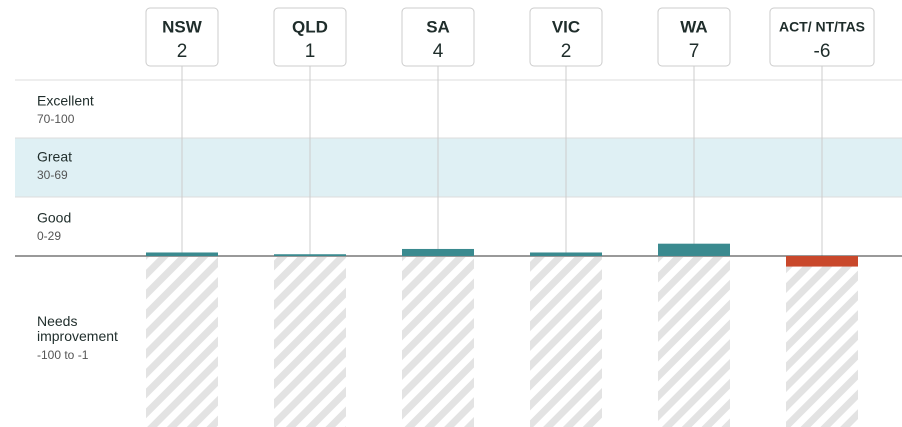  Describe the element at coordinates (458, 167) in the screenshot. I see `great-band` at that location.